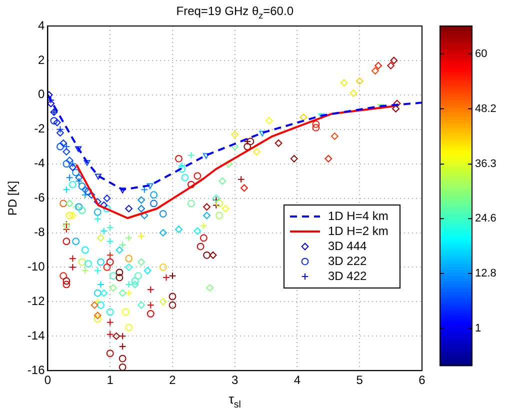 The image size is (506, 413). I want to click on color-bar-label: 24.6, so click(485, 218).